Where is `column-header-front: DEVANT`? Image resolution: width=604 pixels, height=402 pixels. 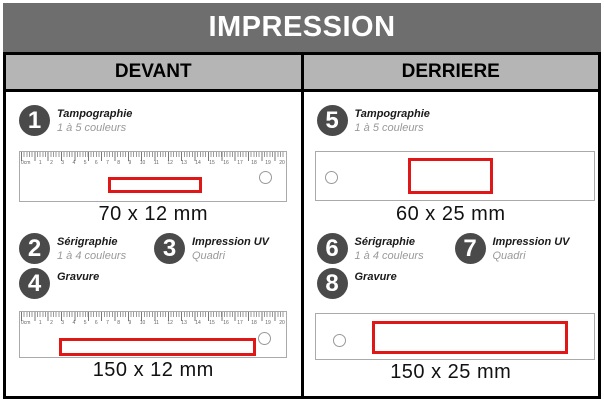 column-header-front: DEVANT is located at coordinates (153, 72).